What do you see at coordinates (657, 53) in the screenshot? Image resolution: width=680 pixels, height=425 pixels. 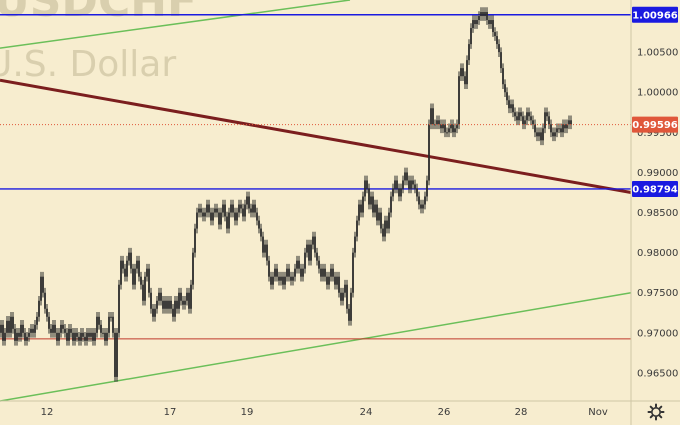 I see `y-tick-label: 1.00500` at bounding box center [657, 53].